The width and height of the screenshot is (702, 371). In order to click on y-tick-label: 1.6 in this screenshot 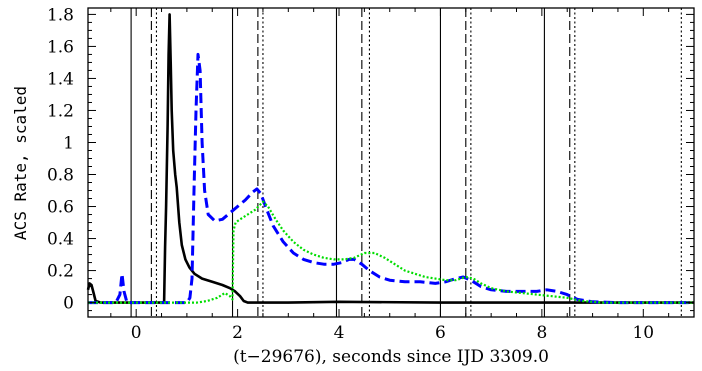, I will do `click(60, 47)`.